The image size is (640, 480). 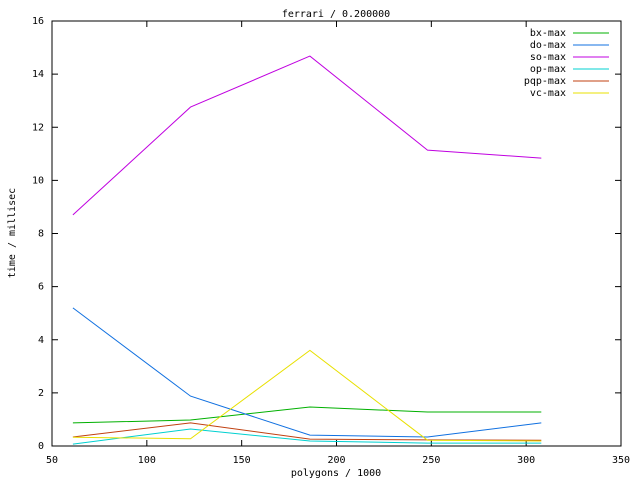 What do you see at coordinates (548, 69) in the screenshot?
I see `legend-label: op-max` at bounding box center [548, 69].